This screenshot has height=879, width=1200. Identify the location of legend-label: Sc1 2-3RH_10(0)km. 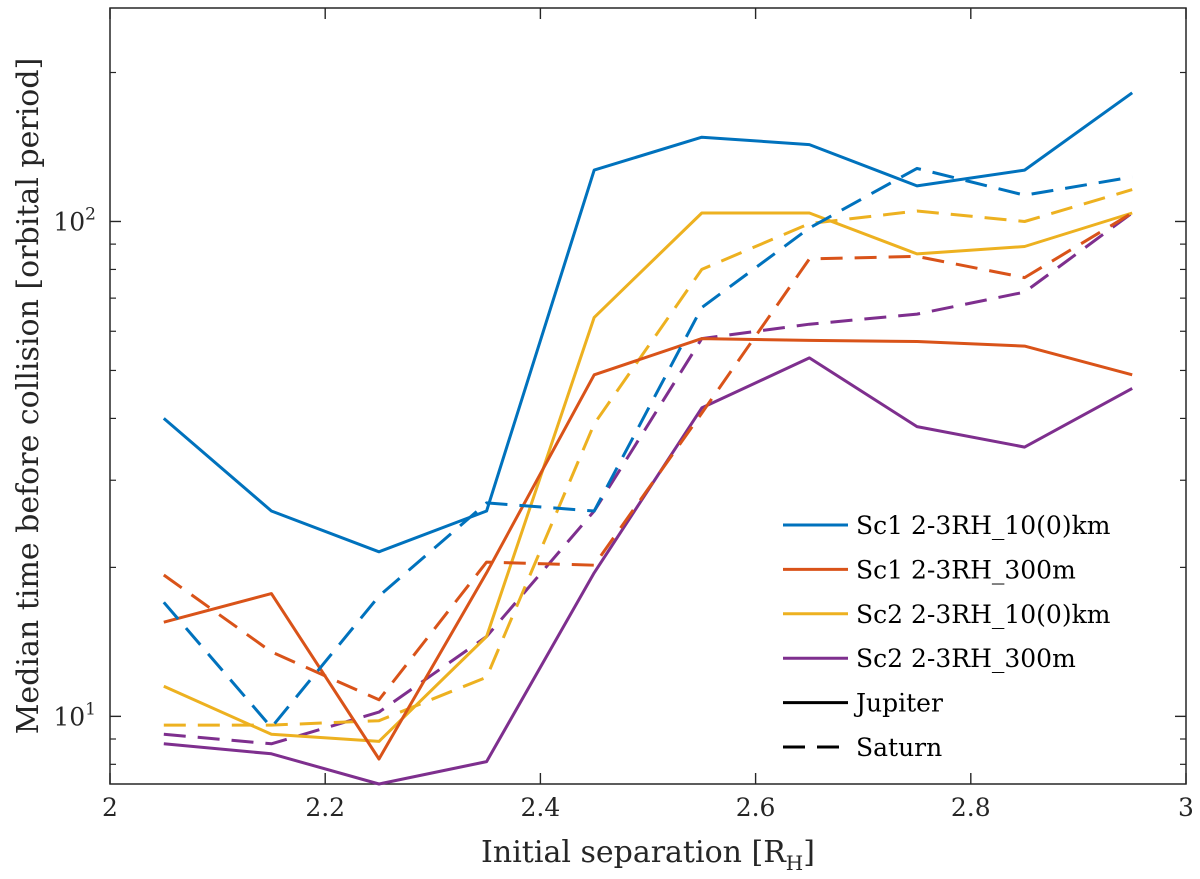
(983, 525).